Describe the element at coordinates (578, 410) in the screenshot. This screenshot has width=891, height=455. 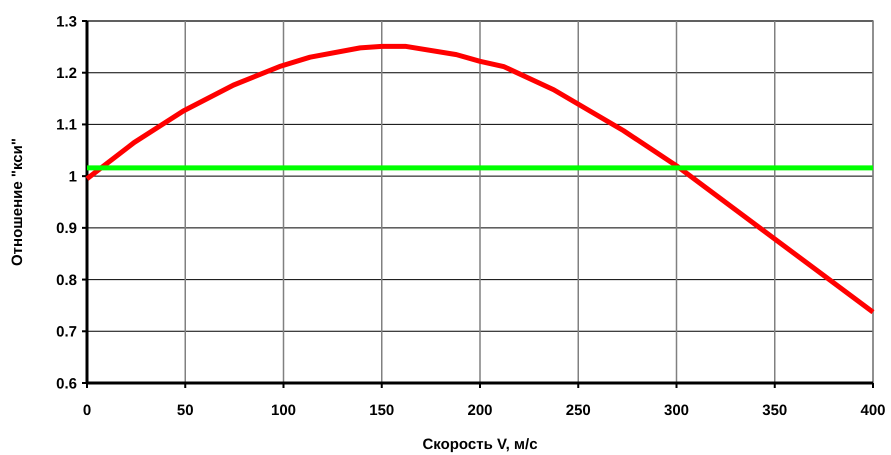
I see `x-tick-label: 250` at that location.